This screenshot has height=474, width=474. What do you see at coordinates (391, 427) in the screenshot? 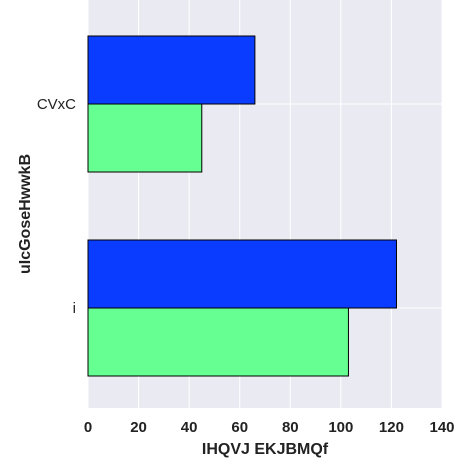
I see `x-tick-label: 120` at bounding box center [391, 427].